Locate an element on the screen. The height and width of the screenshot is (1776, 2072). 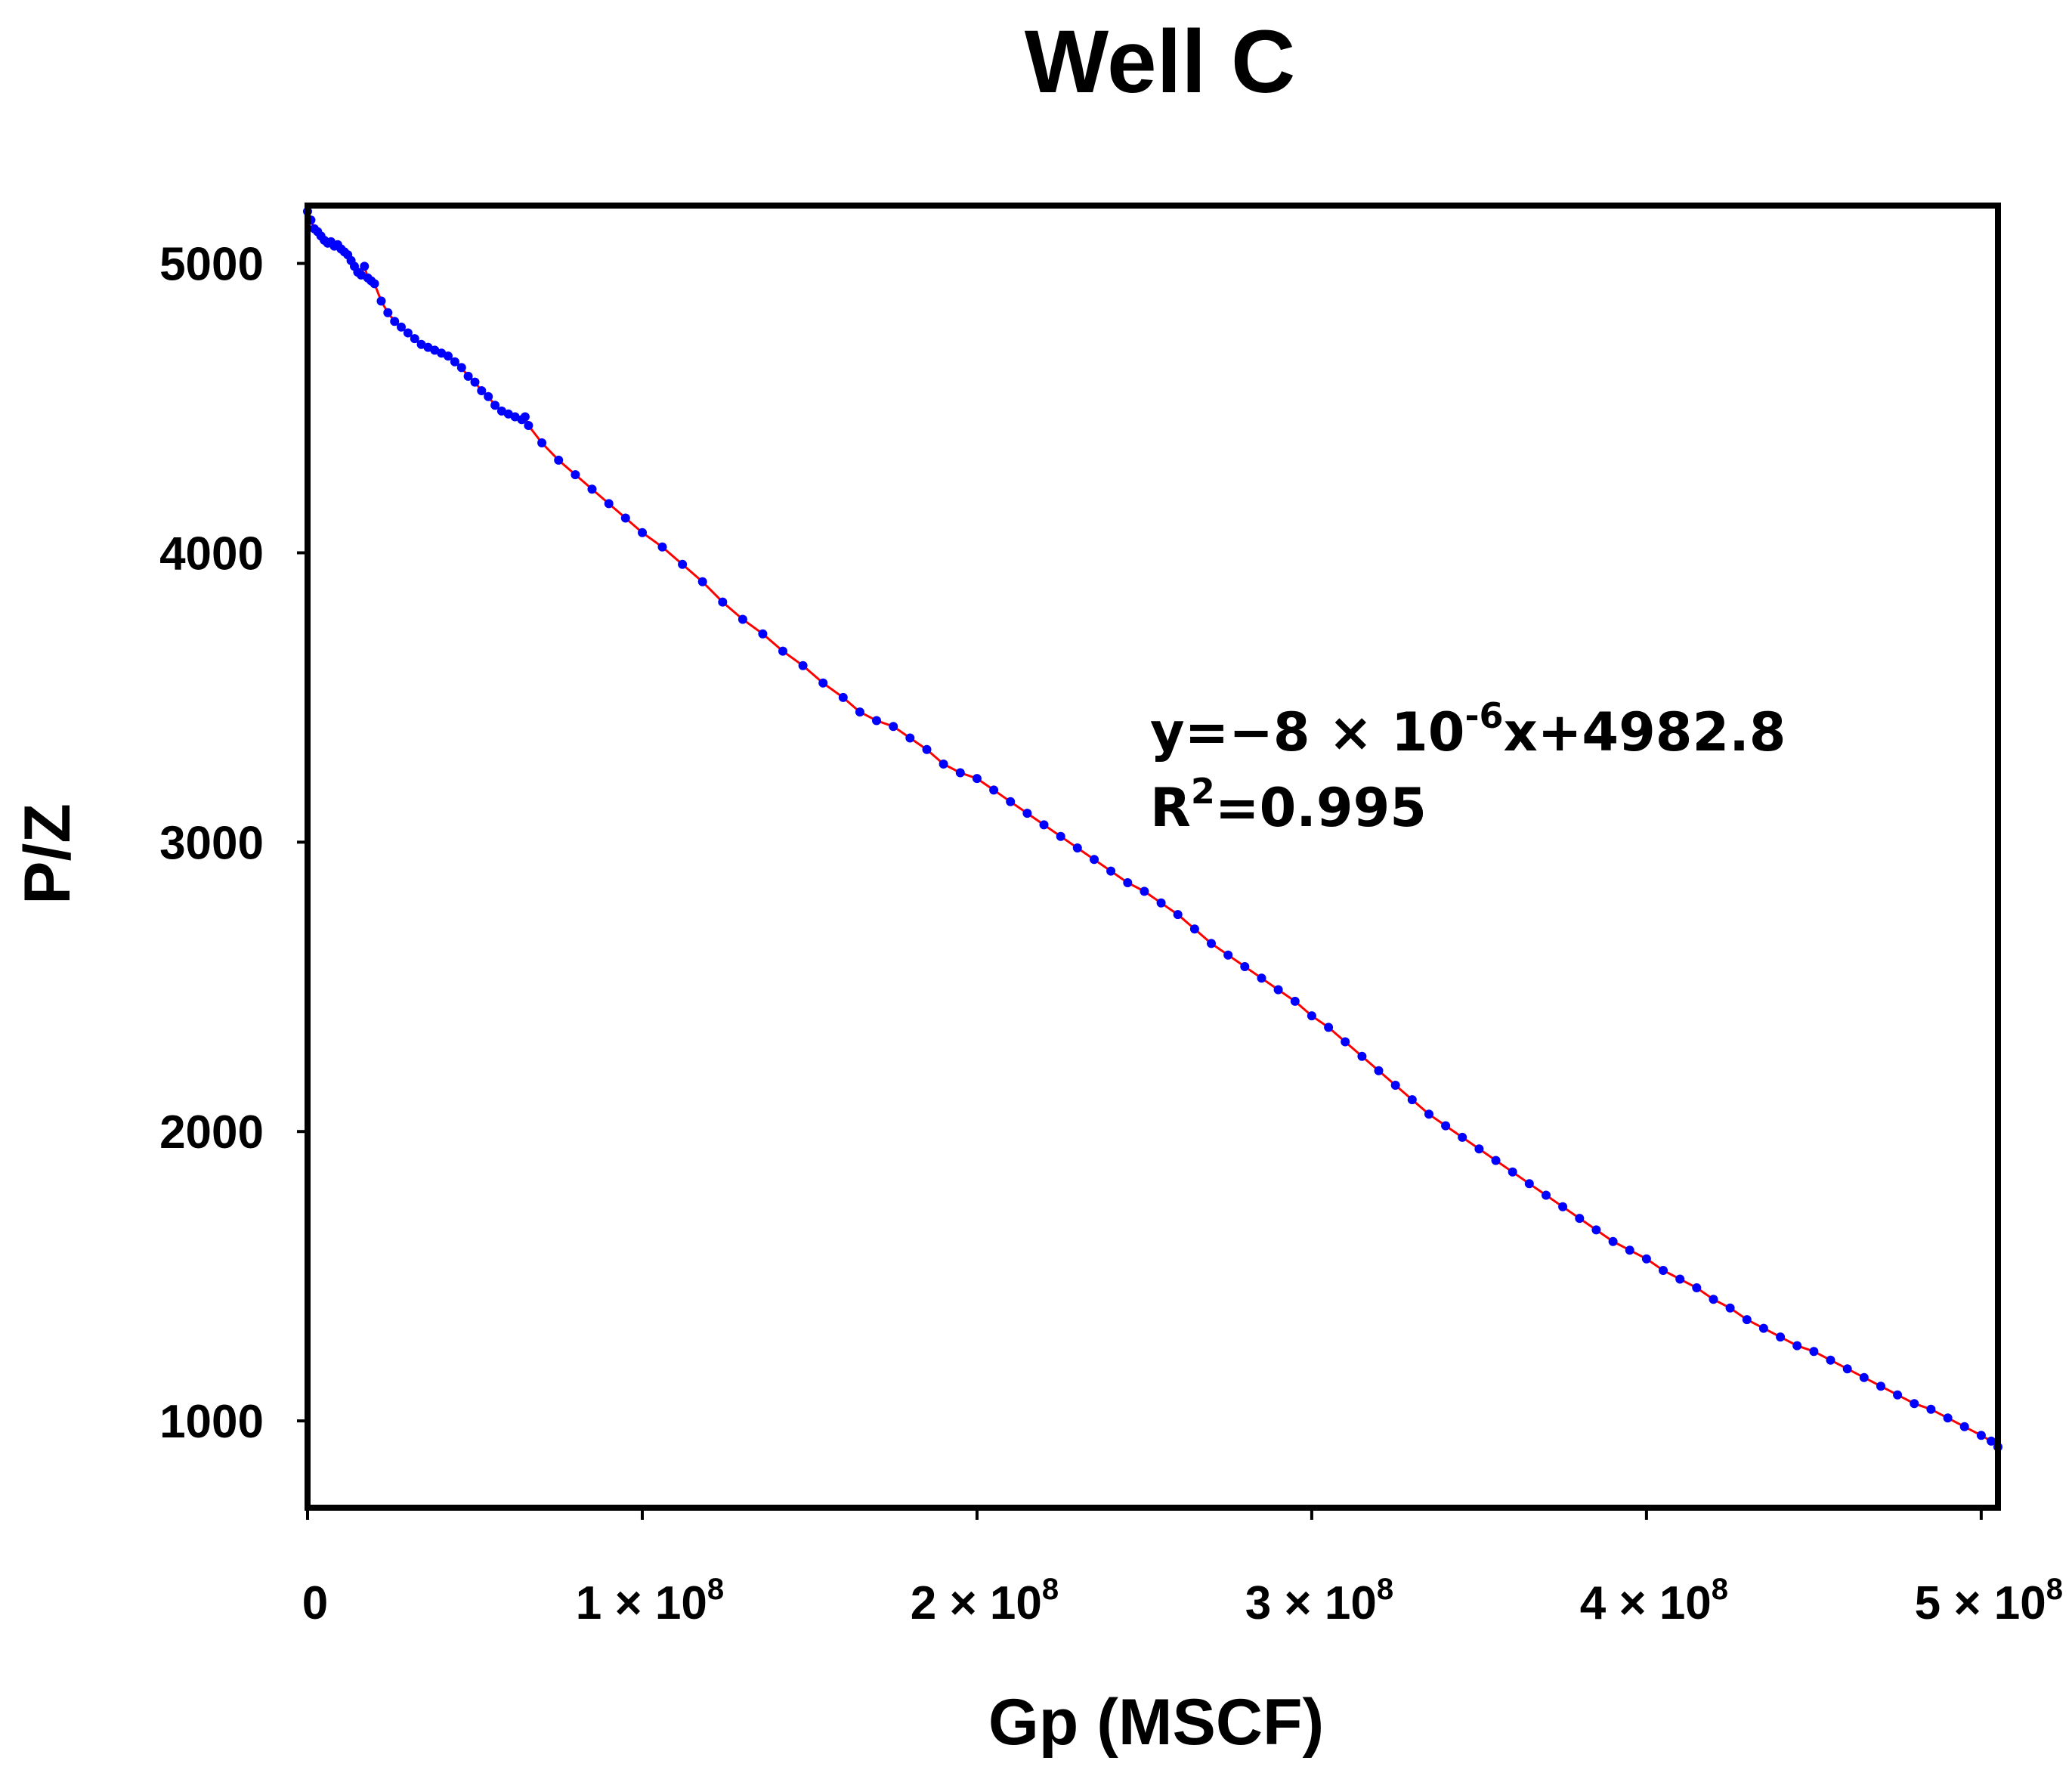
y-tick-label: 5000 is located at coordinates (211, 265).